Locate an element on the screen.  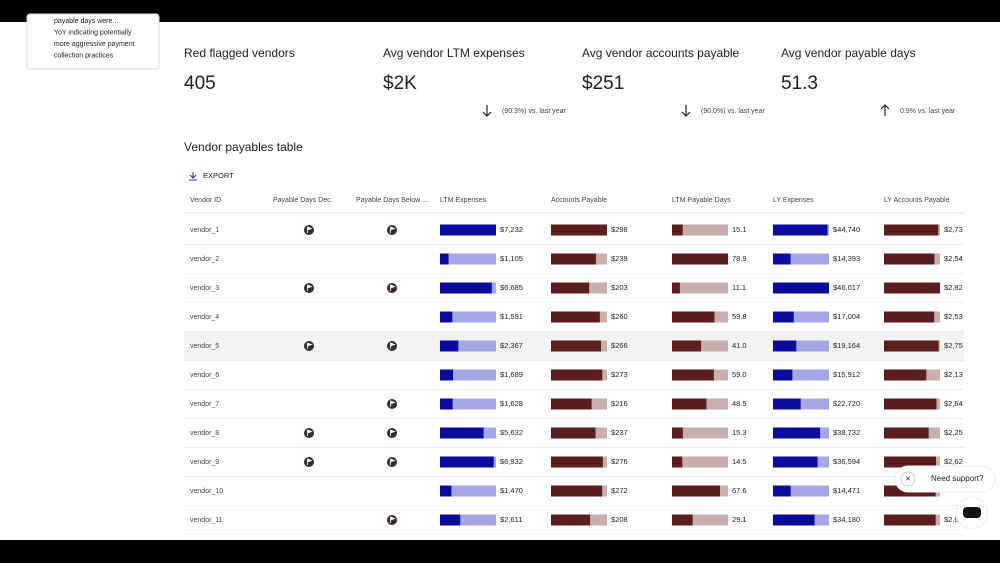
cell-value: $17,004 is located at coordinates (846, 316).